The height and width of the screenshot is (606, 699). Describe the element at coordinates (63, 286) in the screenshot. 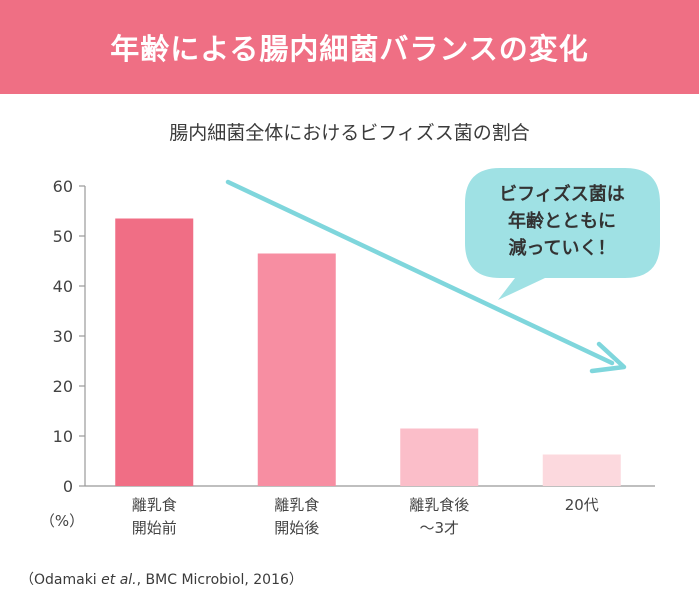

I see `y-tick-label: 40` at that location.